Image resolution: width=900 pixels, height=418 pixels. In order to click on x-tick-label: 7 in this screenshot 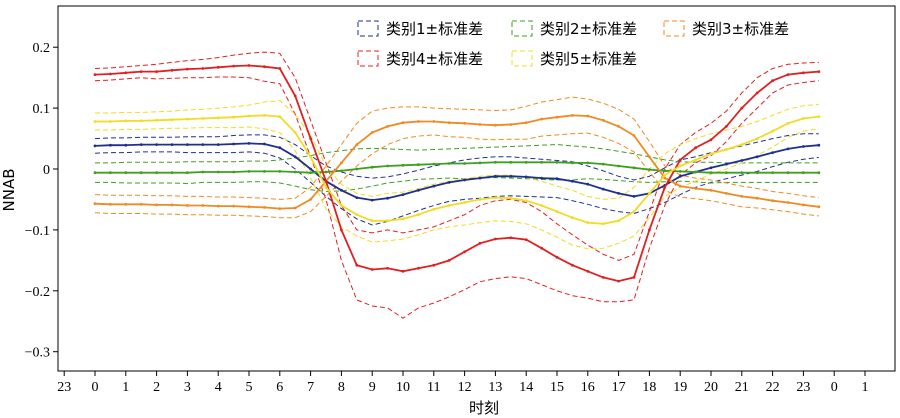, I will do `click(310, 387)`.